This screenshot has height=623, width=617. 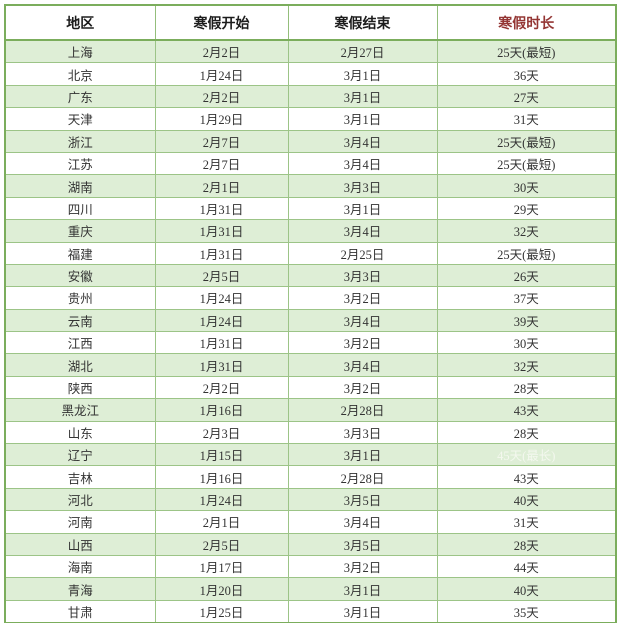 I want to click on cell-start: 2月3日, so click(x=221, y=432).